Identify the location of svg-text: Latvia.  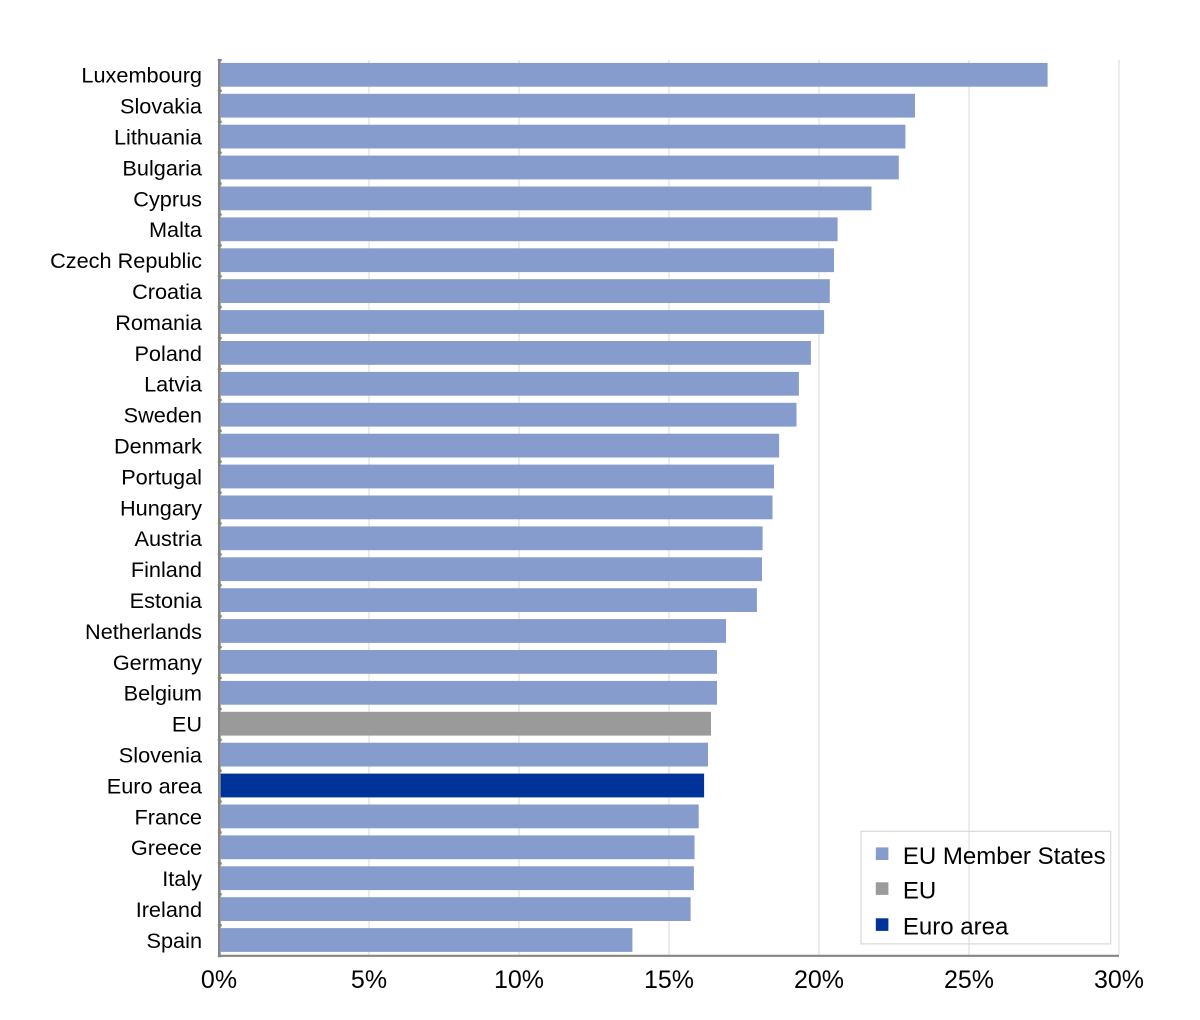
(173, 384).